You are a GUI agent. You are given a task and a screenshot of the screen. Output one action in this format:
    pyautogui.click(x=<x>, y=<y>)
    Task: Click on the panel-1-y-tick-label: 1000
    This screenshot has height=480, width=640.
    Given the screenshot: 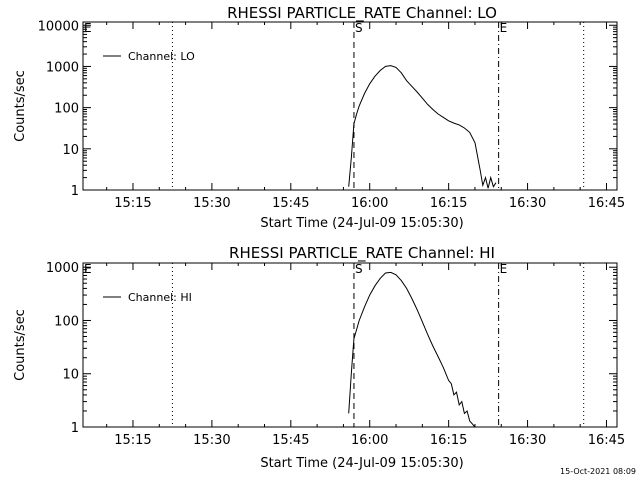 What is the action you would take?
    pyautogui.click(x=62, y=67)
    